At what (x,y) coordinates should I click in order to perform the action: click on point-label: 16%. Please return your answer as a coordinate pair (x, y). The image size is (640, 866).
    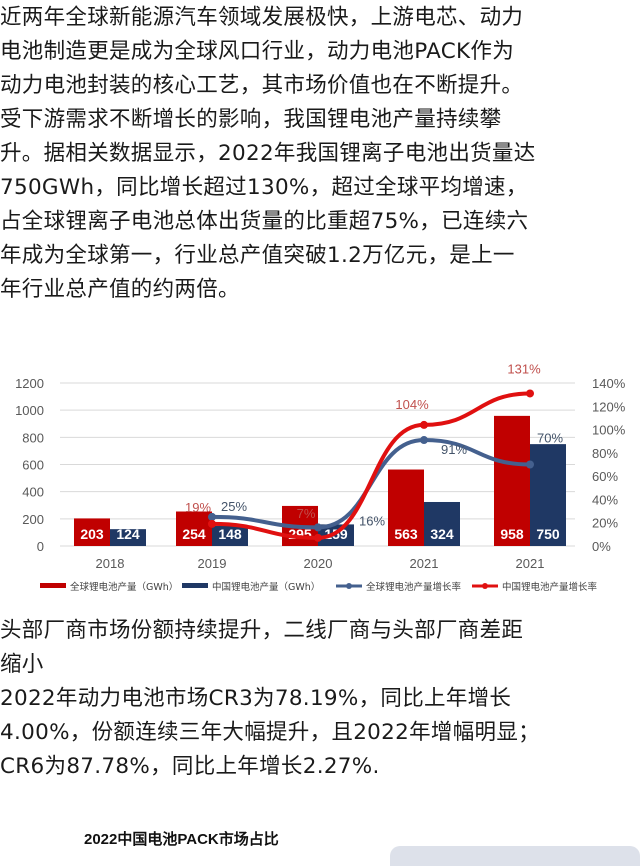
    Looking at the image, I should click on (372, 520).